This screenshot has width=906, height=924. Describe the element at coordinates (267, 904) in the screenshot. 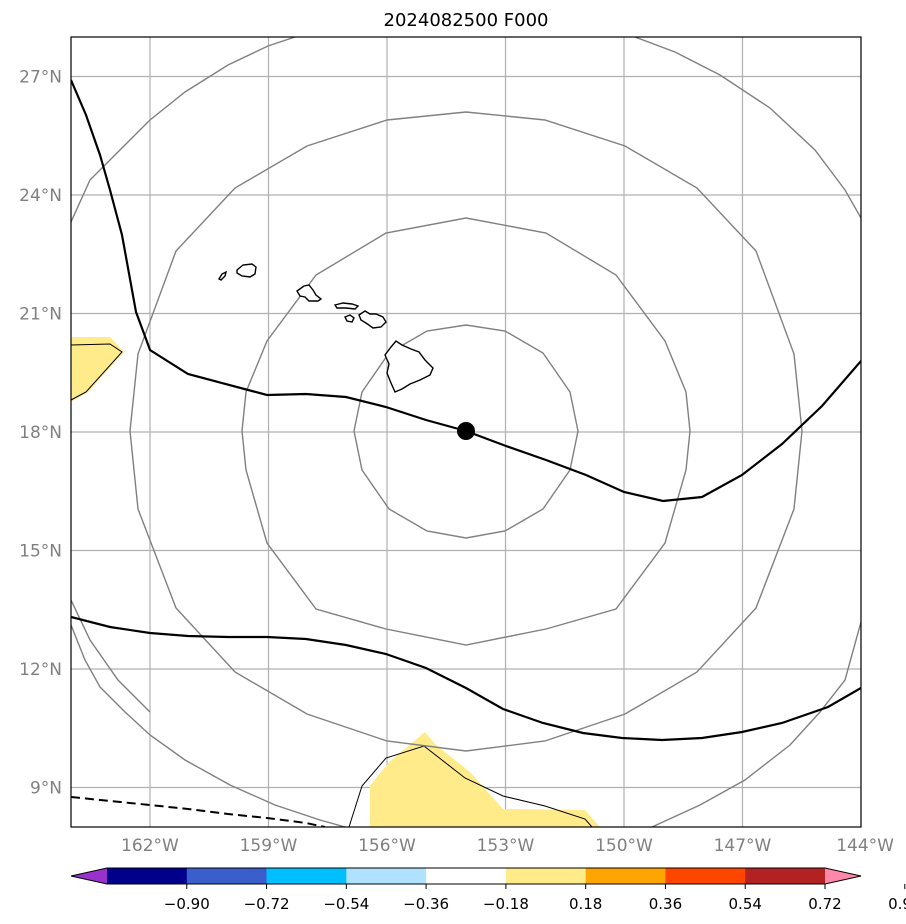

I see `colorbar-tick-label: −0.72` at that location.